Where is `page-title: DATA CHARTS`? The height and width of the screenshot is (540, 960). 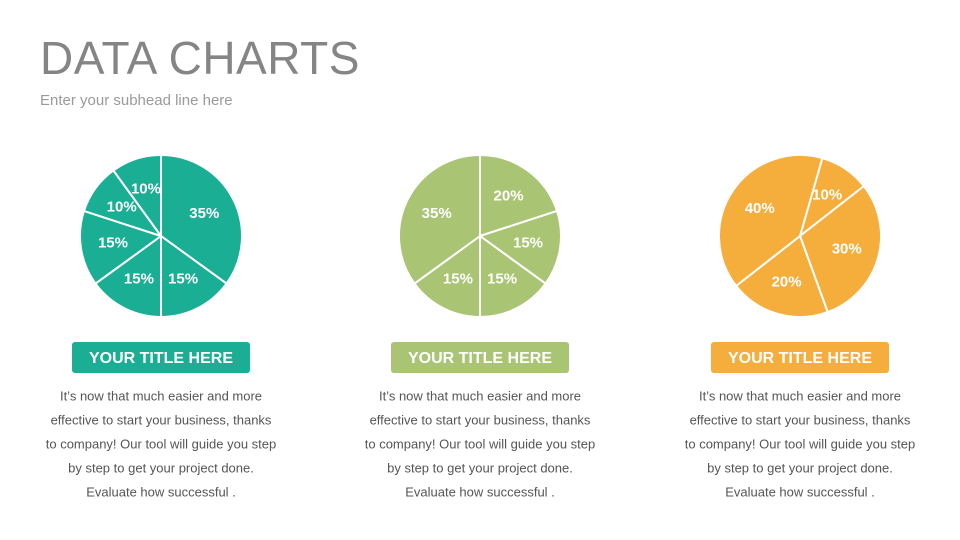
page-title: DATA CHARTS is located at coordinates (200, 58).